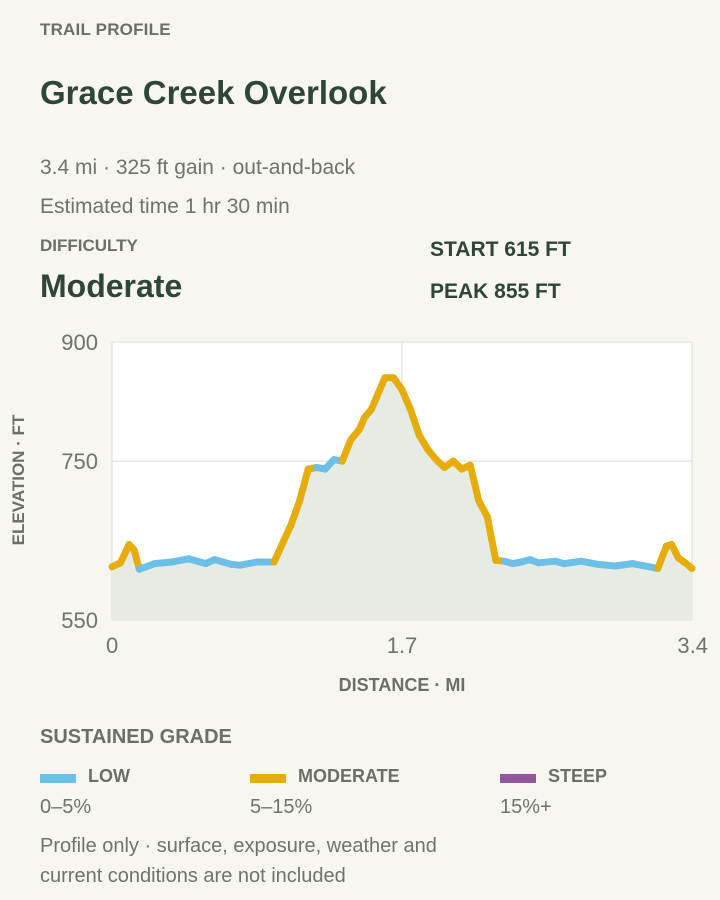 Image resolution: width=720 pixels, height=900 pixels. I want to click on x-axis-label: DISTANCE · MI, so click(402, 685).